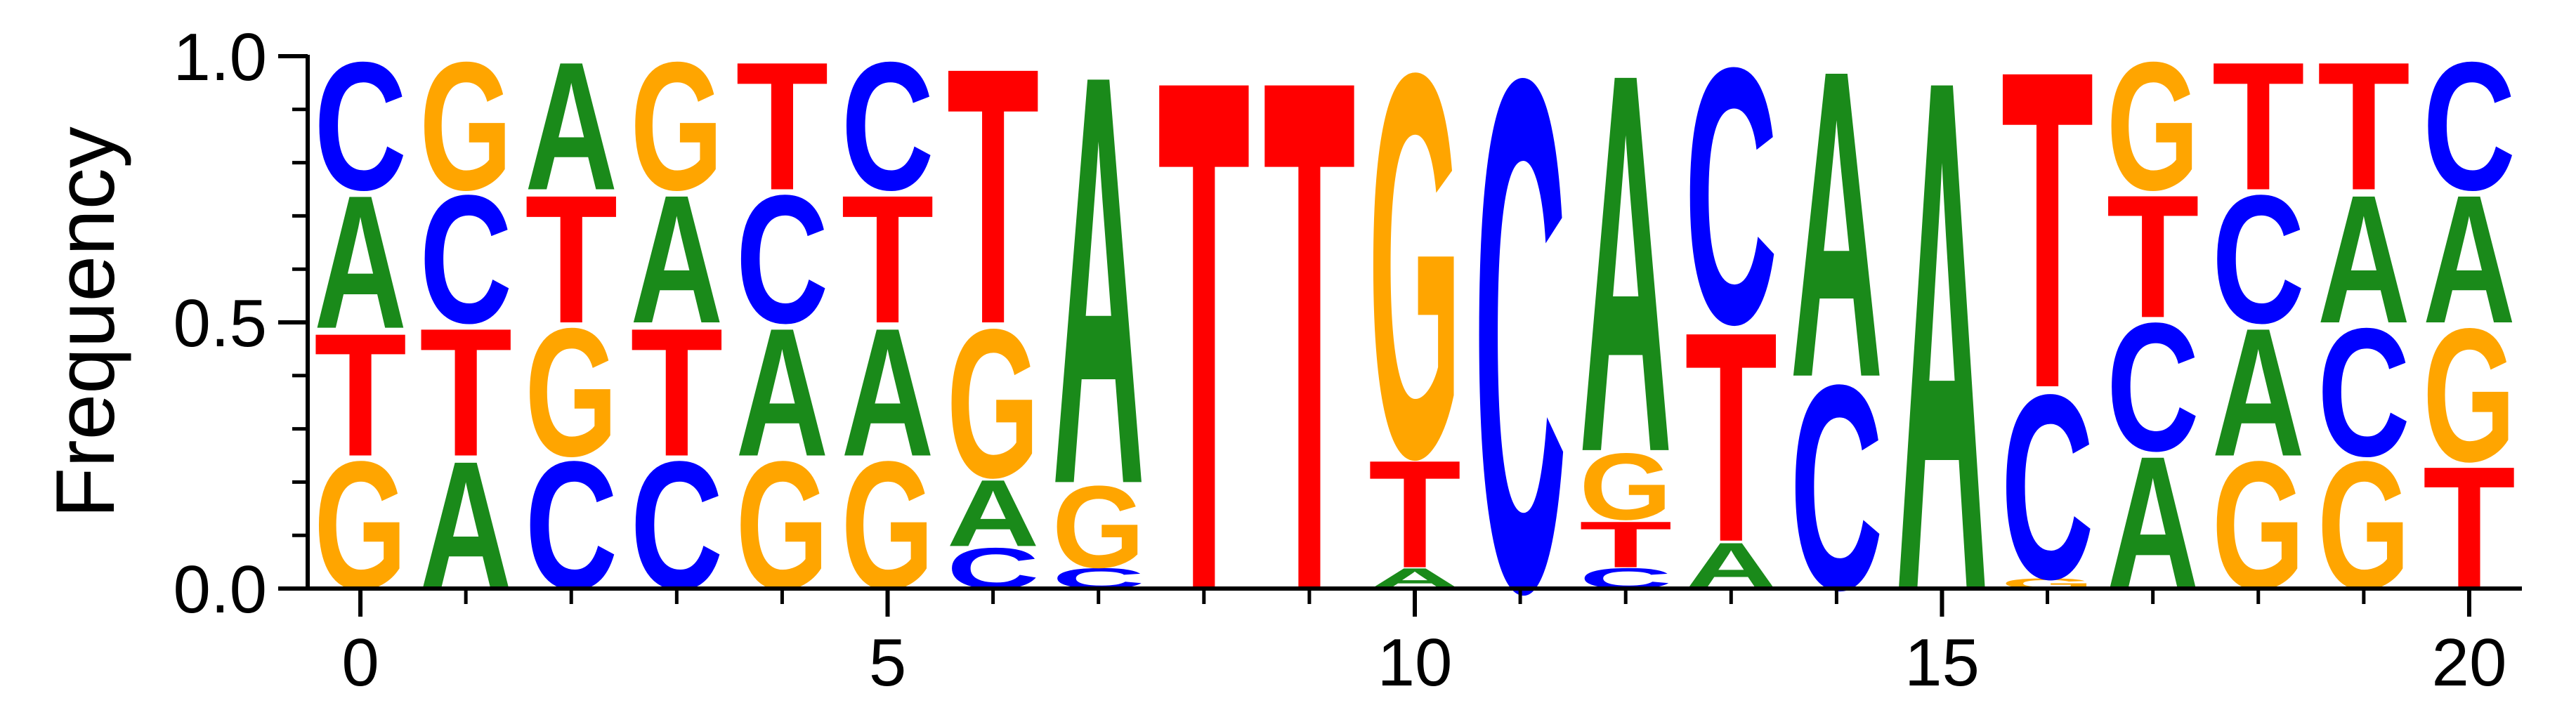 The height and width of the screenshot is (722, 2576). I want to click on logo-letter-T-pos-18: T, so click(2258, 125).